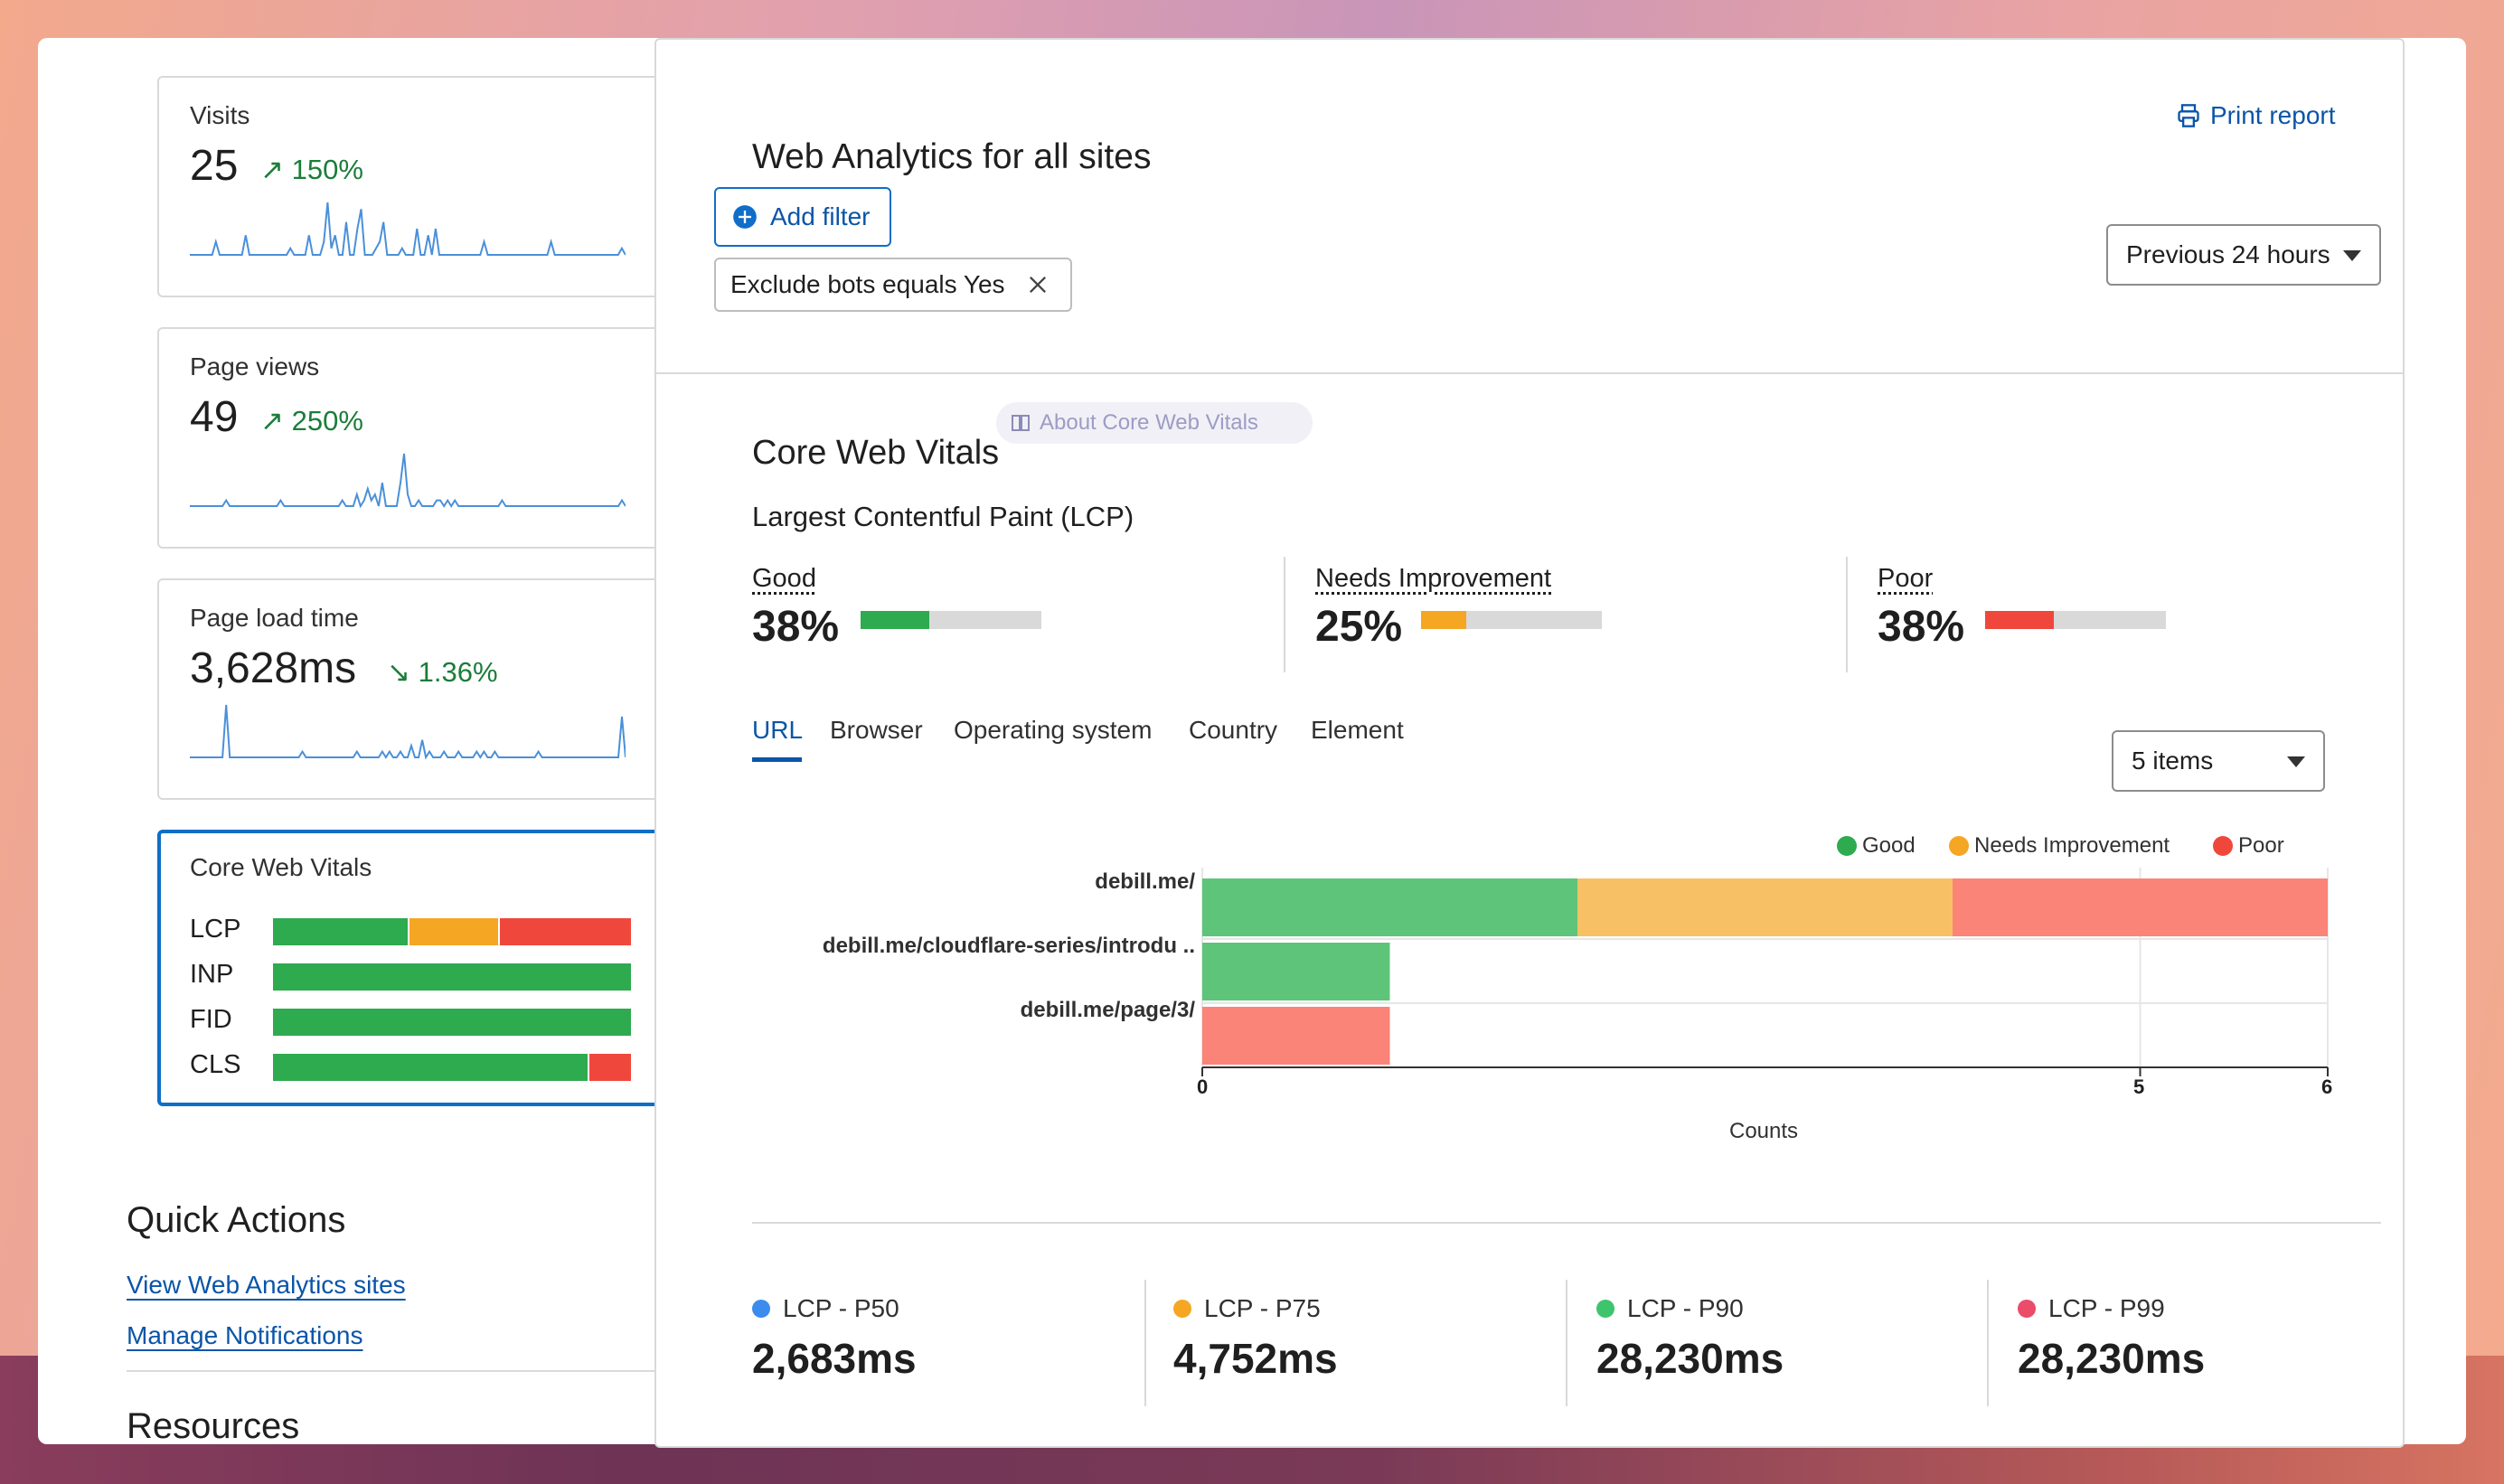 This screenshot has height=1484, width=2504. What do you see at coordinates (2139, 1087) in the screenshot?
I see `x-tick-label: 5` at bounding box center [2139, 1087].